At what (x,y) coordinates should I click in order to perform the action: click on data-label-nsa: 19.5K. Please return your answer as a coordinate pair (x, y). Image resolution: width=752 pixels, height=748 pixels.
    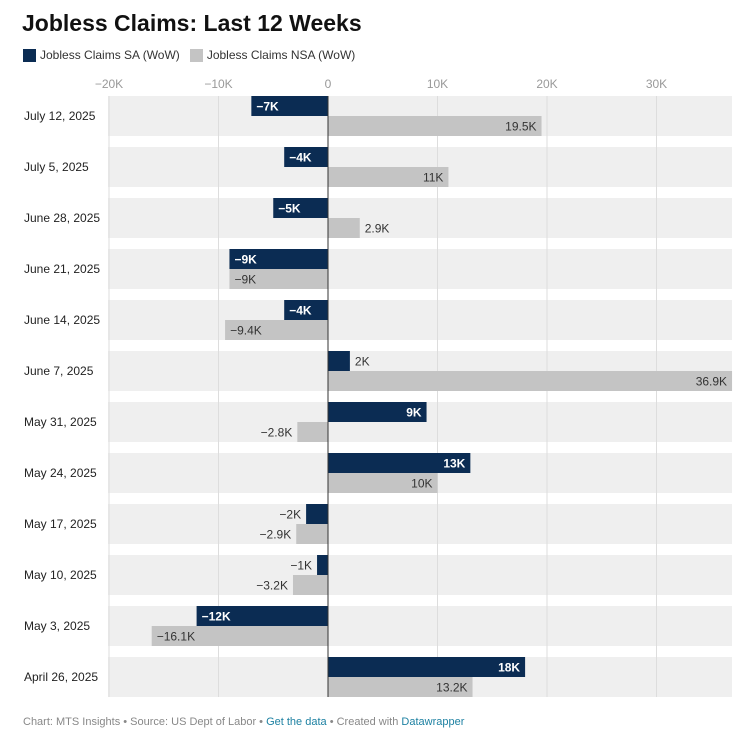
    Looking at the image, I should click on (520, 127).